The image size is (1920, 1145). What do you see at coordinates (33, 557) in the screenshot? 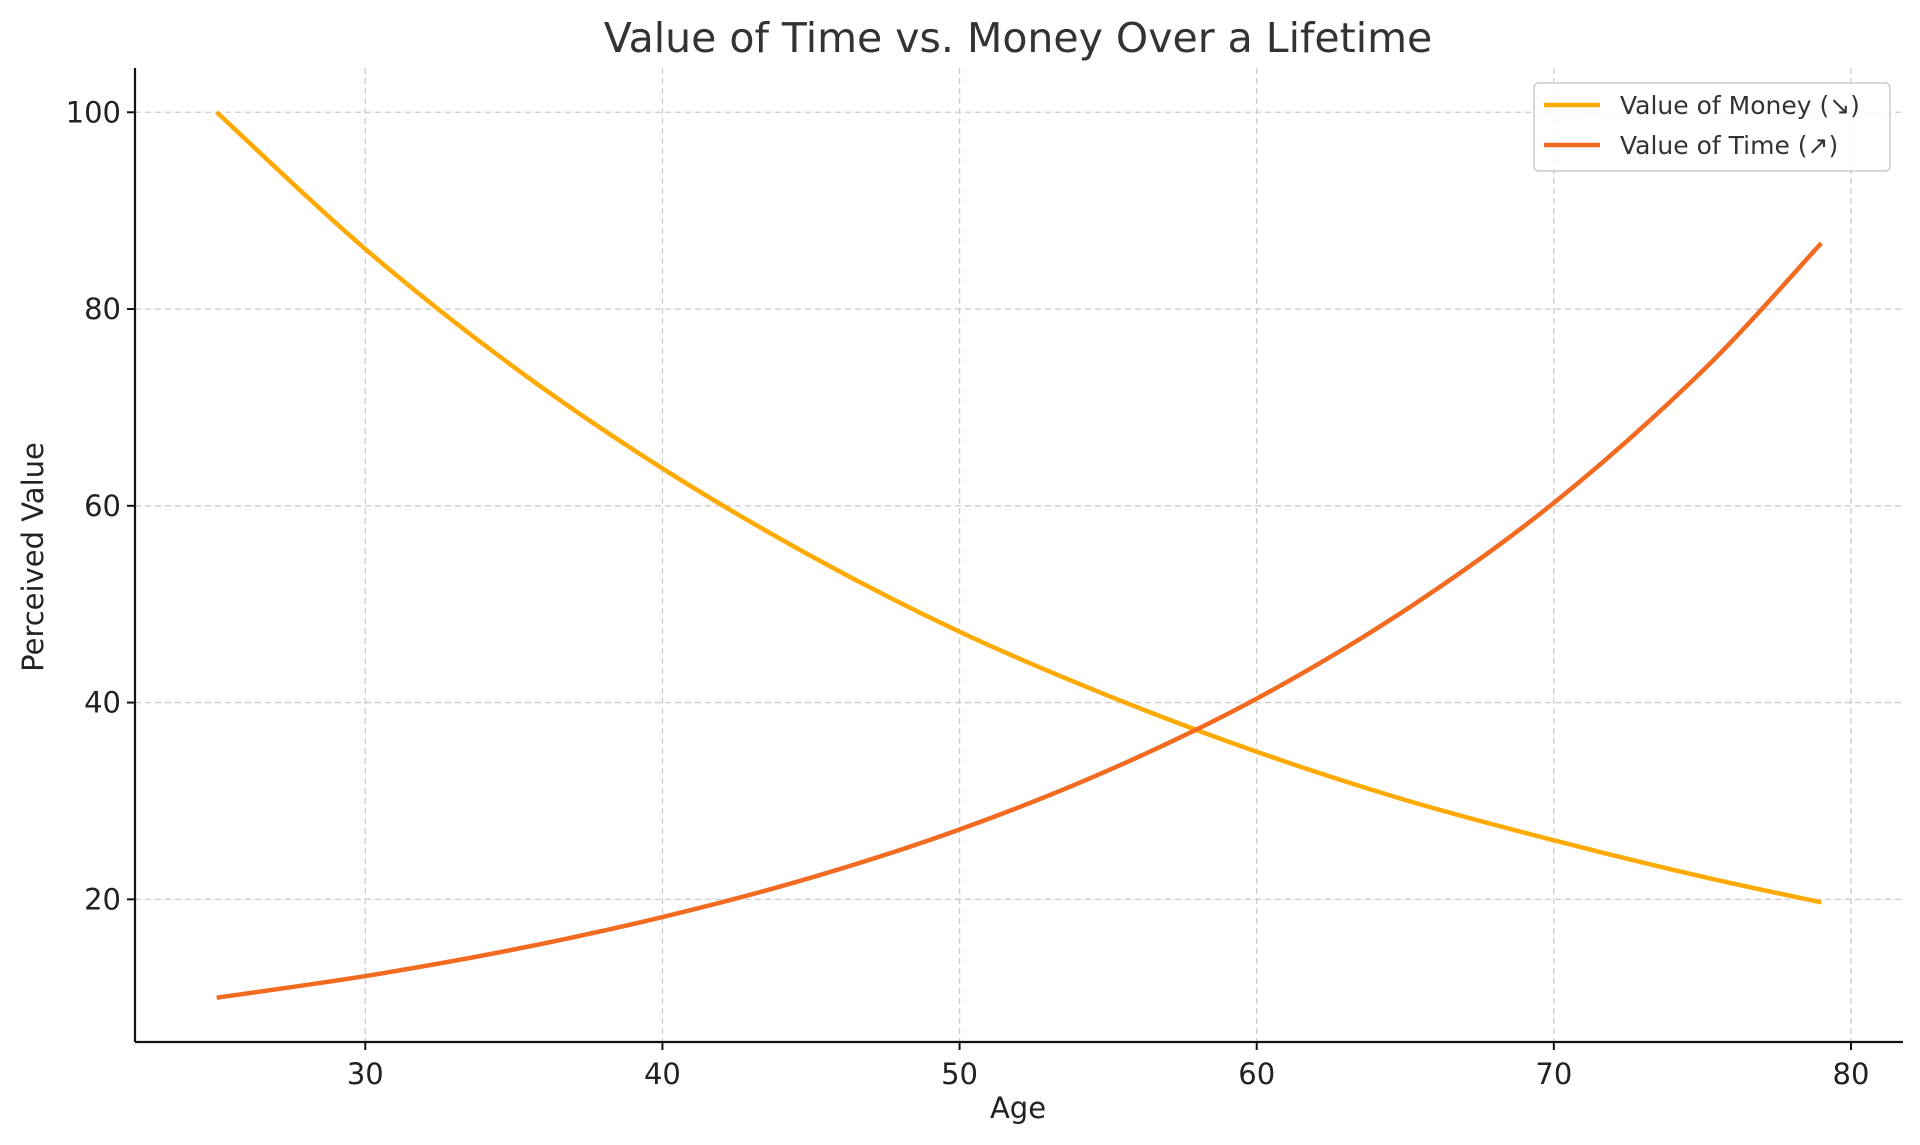
I see `y-axis-label: Perceived Value` at bounding box center [33, 557].